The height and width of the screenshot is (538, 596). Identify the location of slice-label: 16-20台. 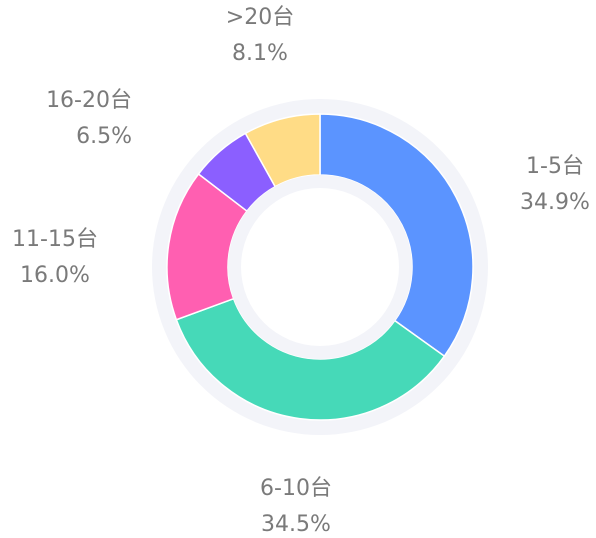
(89, 100).